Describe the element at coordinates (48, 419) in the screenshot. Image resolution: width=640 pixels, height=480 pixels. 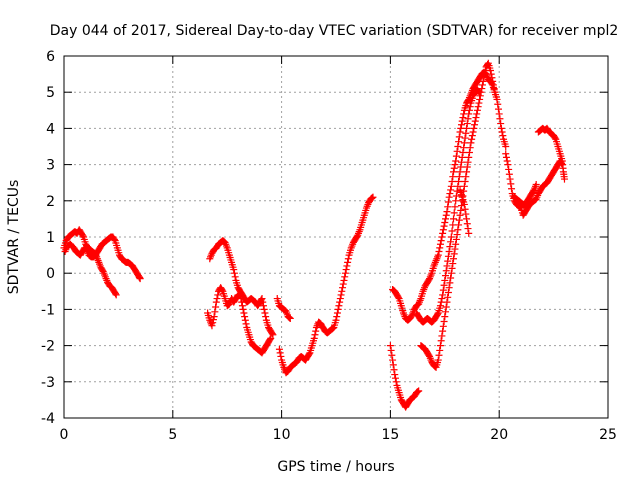
I see `y-tick-label: -4` at that location.